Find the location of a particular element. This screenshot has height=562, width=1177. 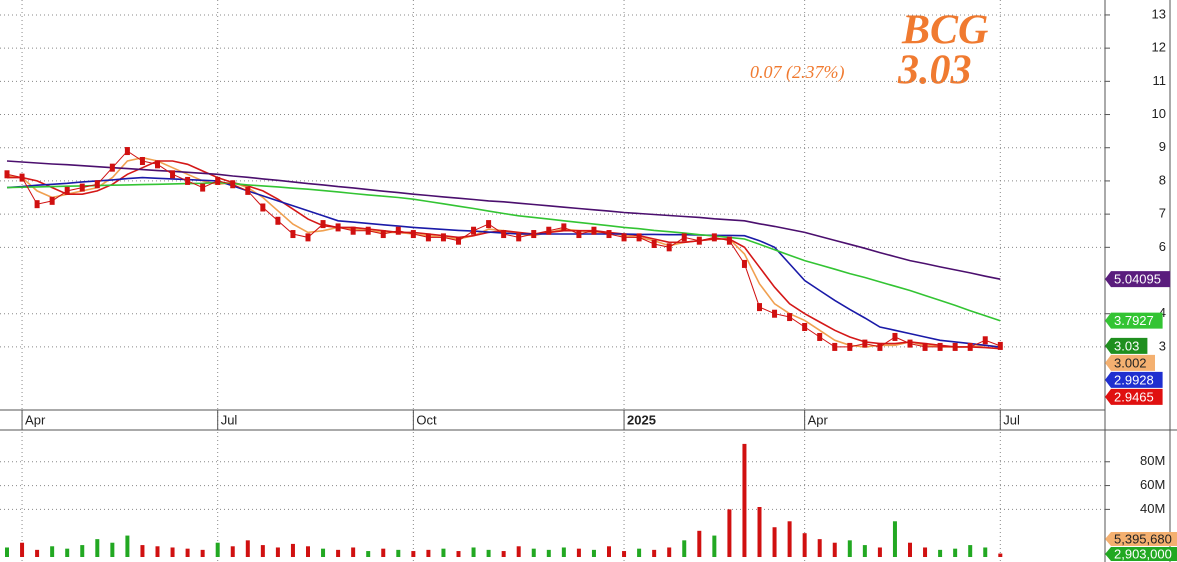

x-tick-label: Oct is located at coordinates (426, 419).